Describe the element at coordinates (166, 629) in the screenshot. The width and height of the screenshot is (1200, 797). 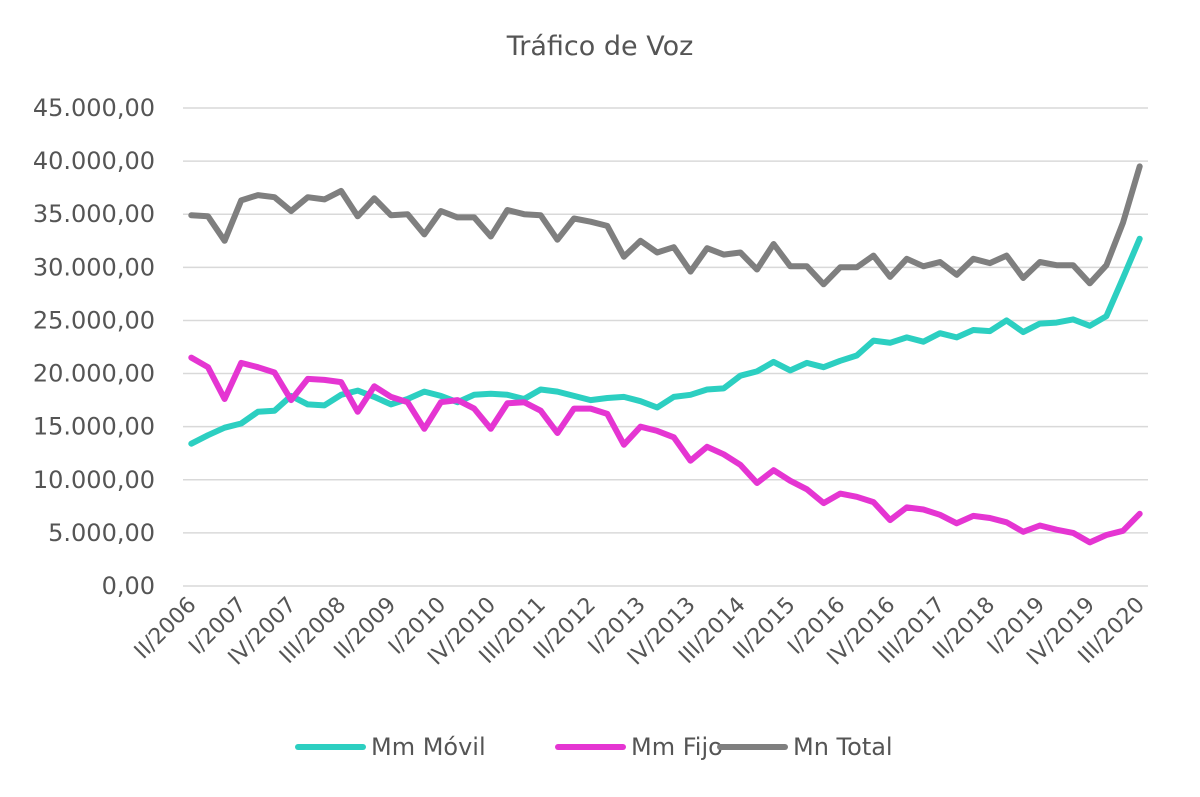
I see `x-tick-label: II/2006` at that location.